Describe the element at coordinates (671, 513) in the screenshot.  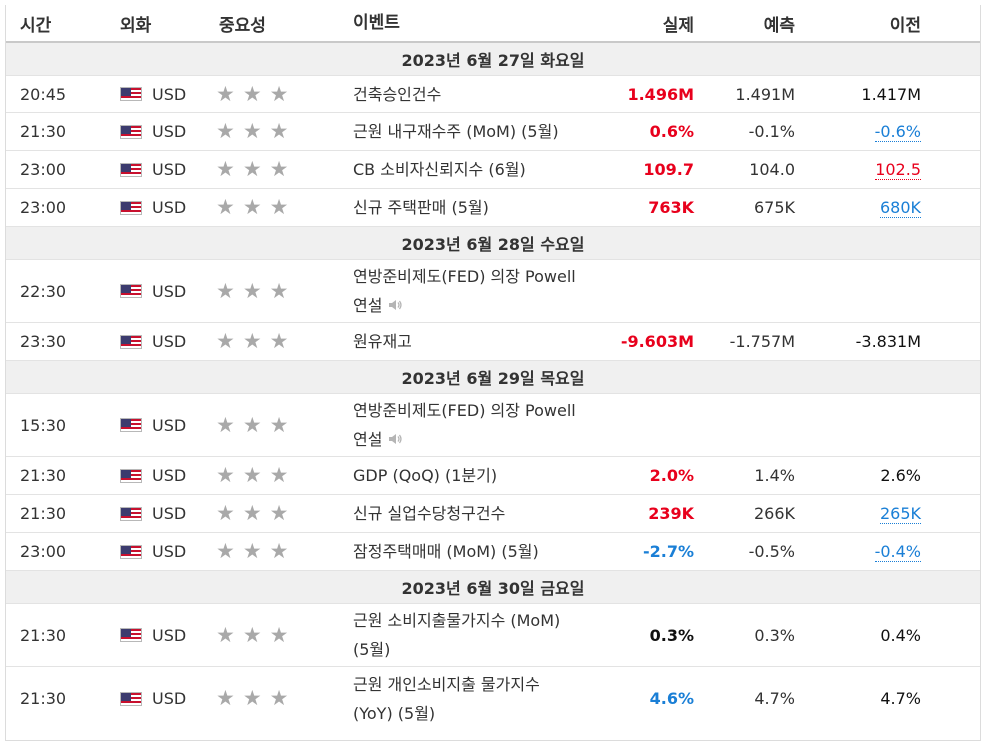
I see `actual-value: 239K` at that location.